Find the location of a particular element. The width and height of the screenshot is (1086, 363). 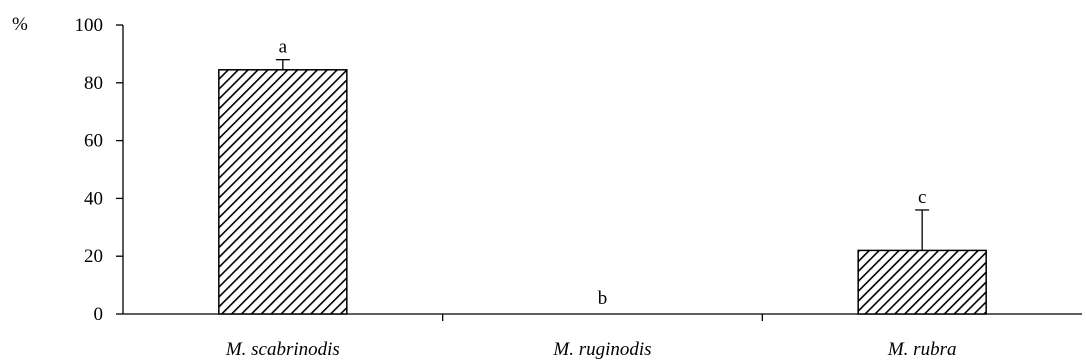

y-axis: 0 20 40 60 80 100 is located at coordinates (99, 170).